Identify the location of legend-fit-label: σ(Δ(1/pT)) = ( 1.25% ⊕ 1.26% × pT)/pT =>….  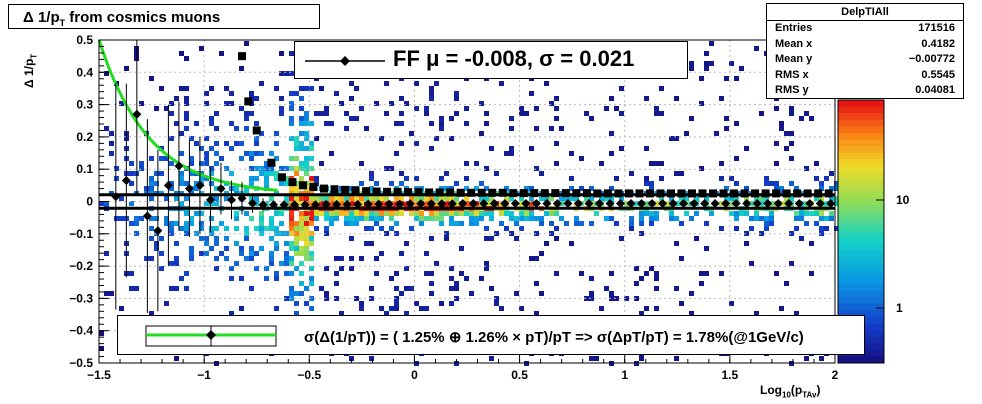
(554, 337).